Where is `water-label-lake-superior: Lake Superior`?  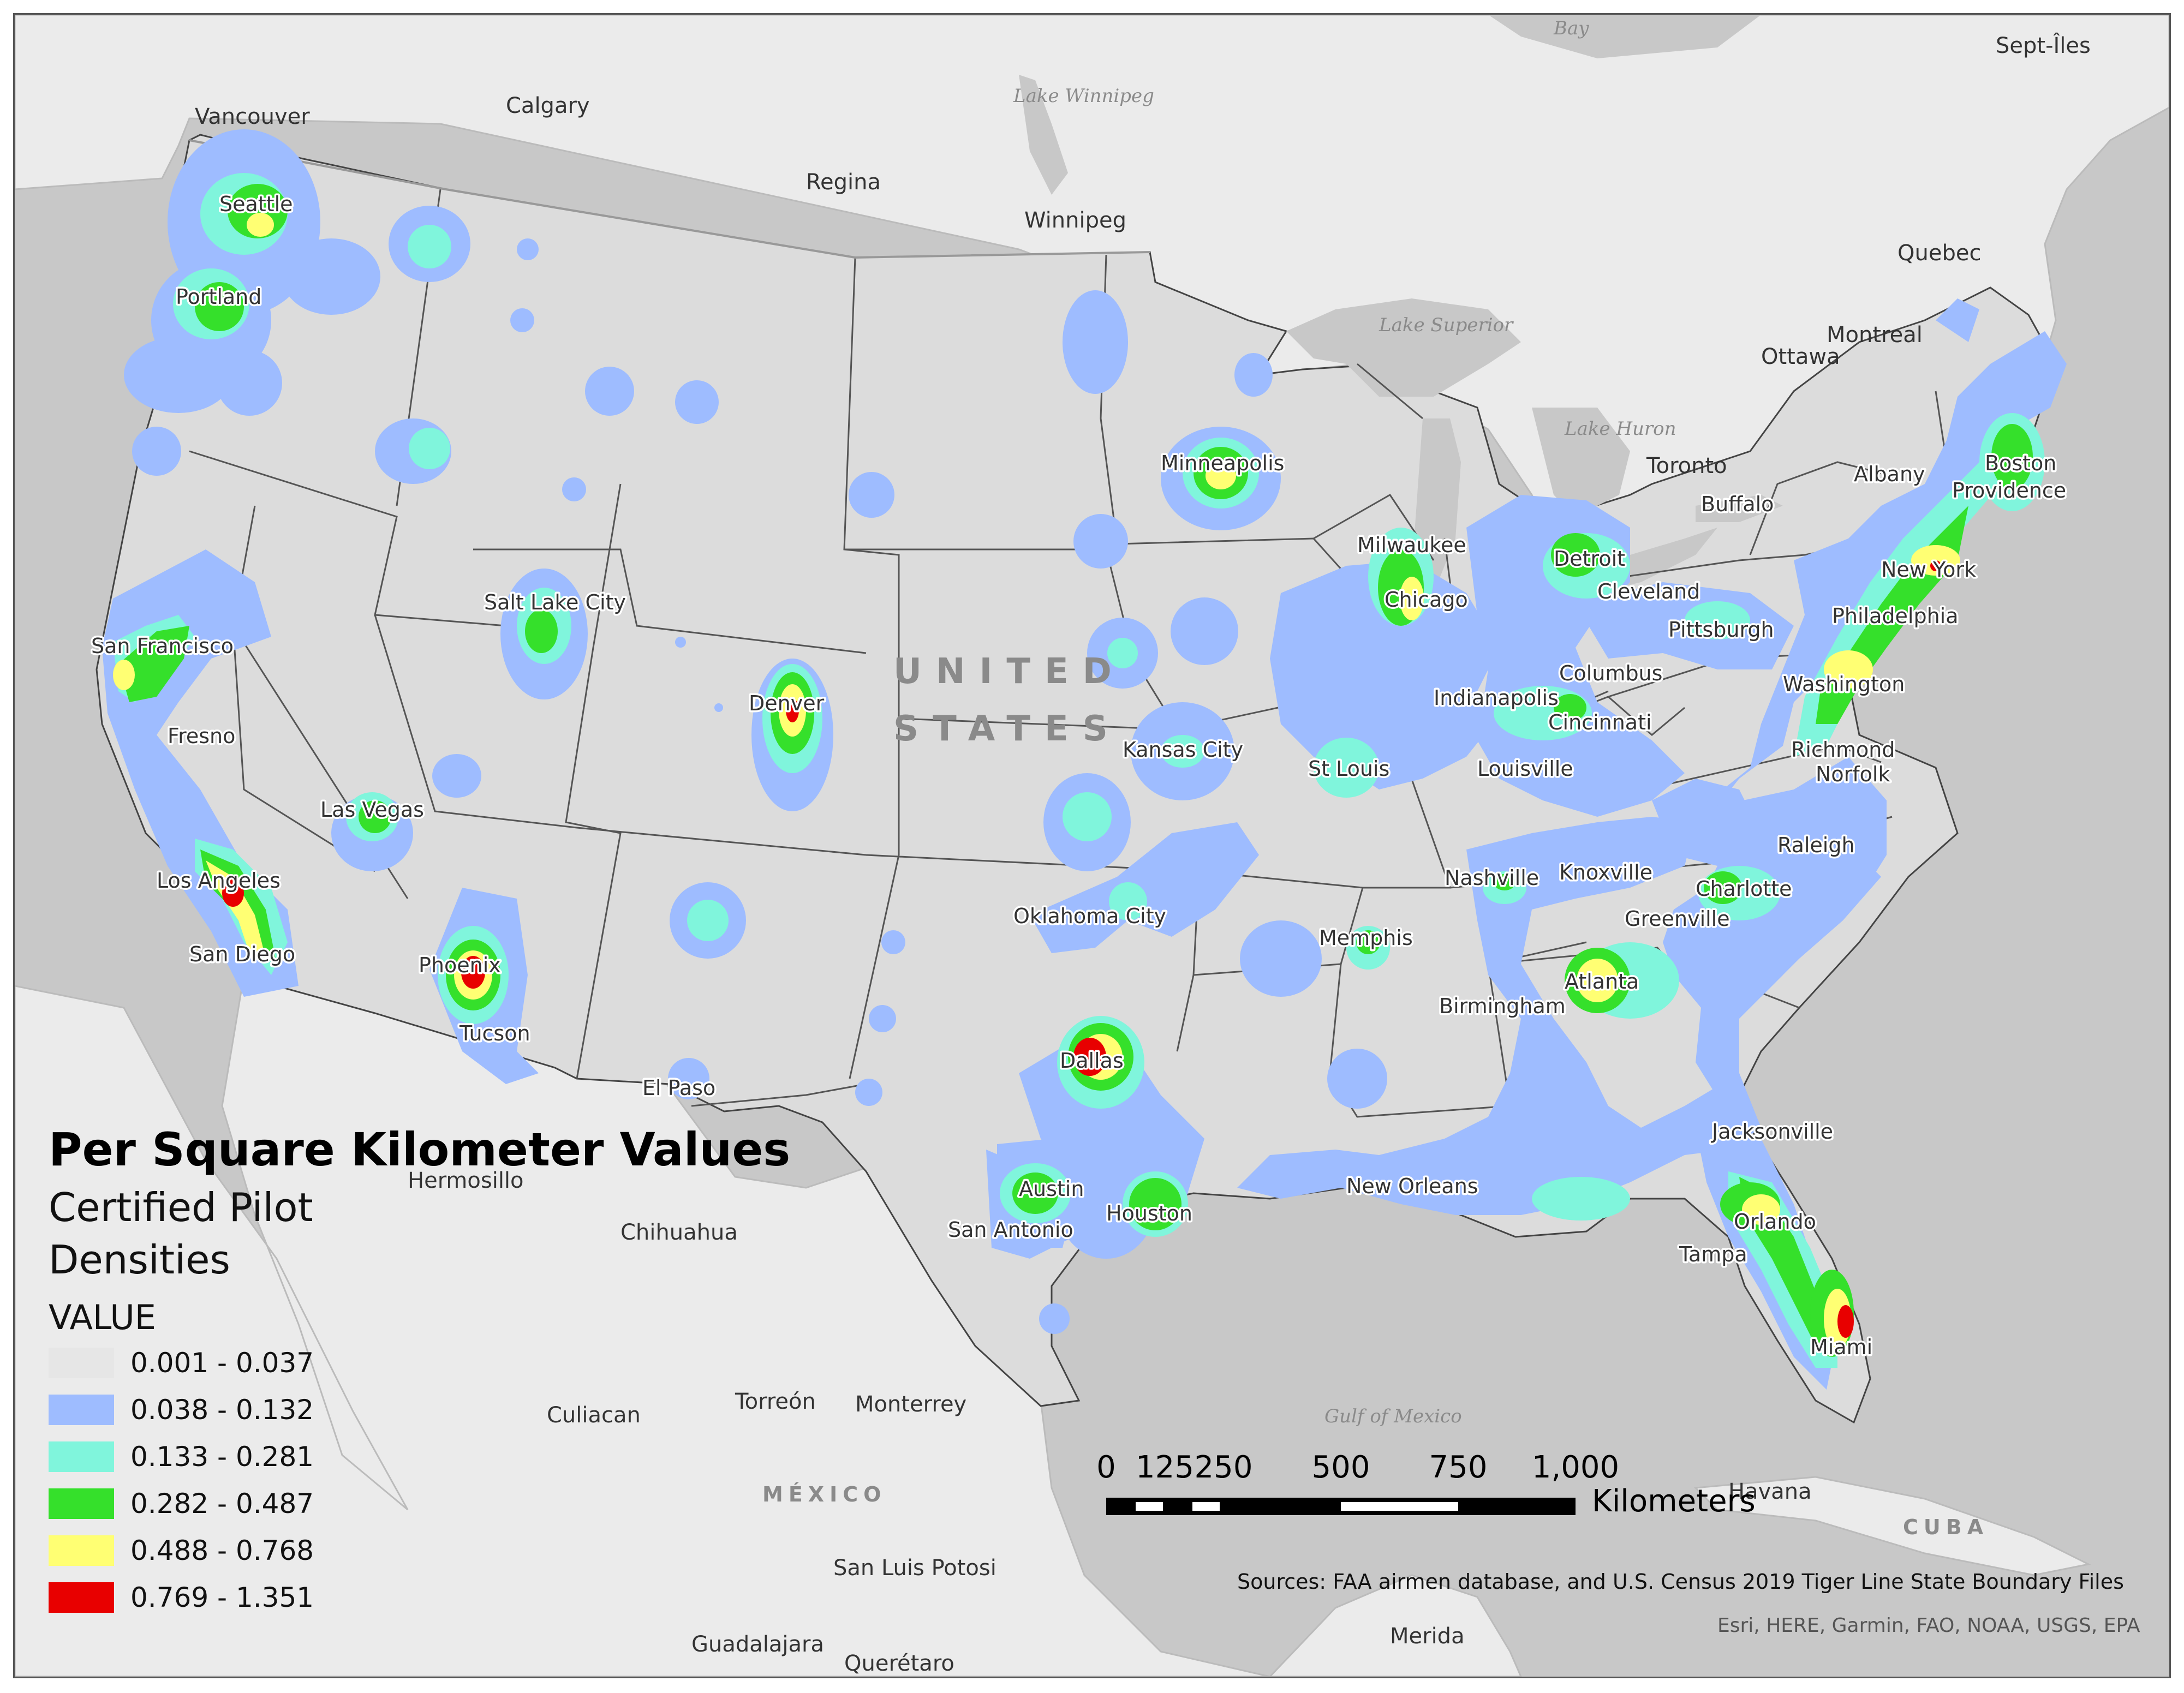
water-label-lake-superior: Lake Superior is located at coordinates (1446, 325).